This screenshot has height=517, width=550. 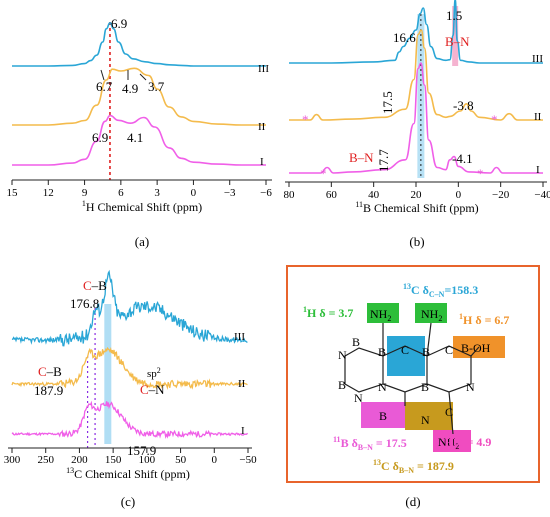 What do you see at coordinates (48, 193) in the screenshot?
I see `x-tick-label: 12` at bounding box center [48, 193].